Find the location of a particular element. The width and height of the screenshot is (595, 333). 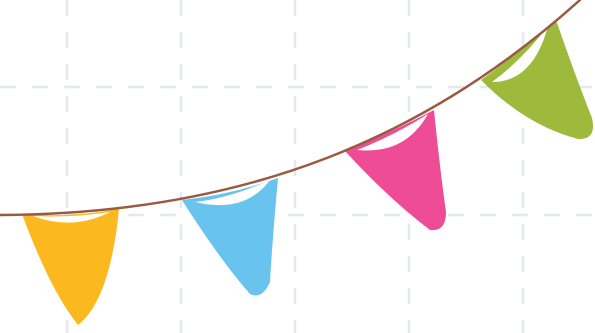

flag-pink-body is located at coordinates (395, 170).